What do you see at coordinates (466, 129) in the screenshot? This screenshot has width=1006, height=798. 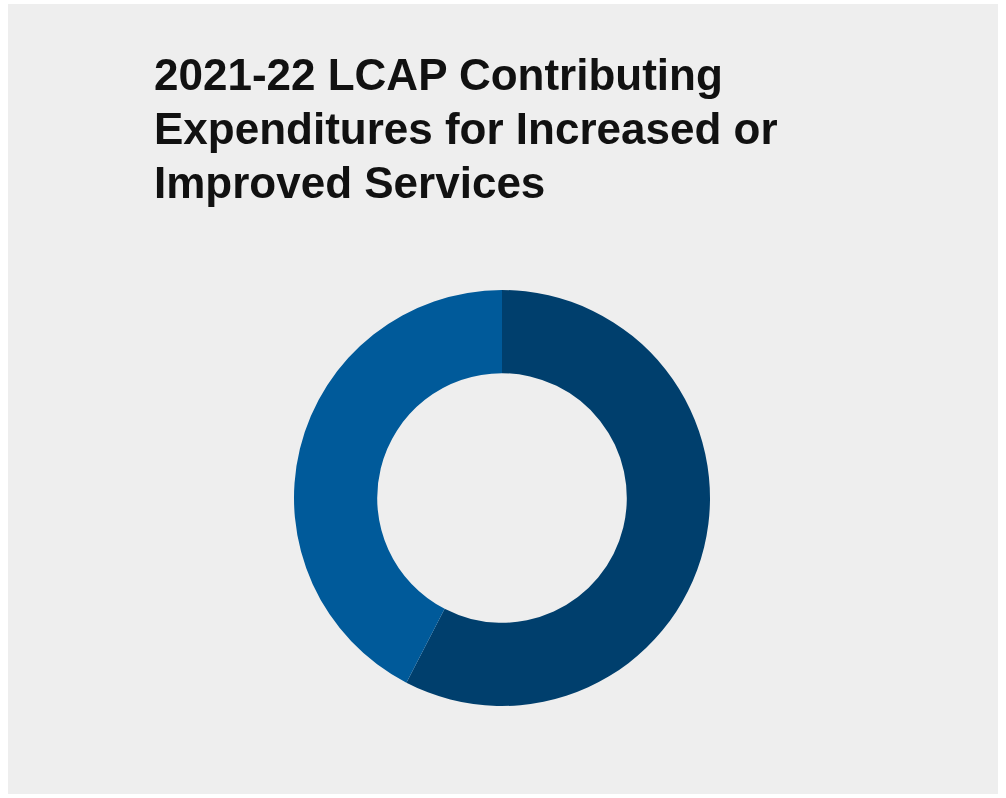 I see `chart-title: 2021-22 LCAP Contributing Expenditures for Increased or Improved Services` at bounding box center [466, 129].